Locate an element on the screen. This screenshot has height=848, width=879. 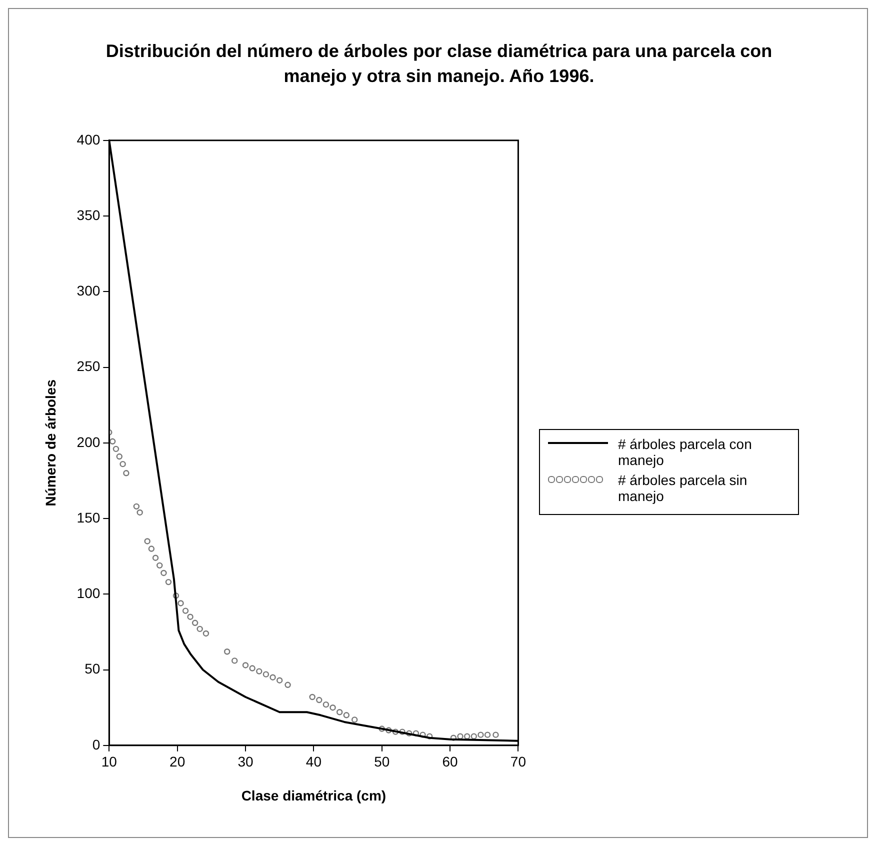
x-tick-label: 60 is located at coordinates (450, 762).